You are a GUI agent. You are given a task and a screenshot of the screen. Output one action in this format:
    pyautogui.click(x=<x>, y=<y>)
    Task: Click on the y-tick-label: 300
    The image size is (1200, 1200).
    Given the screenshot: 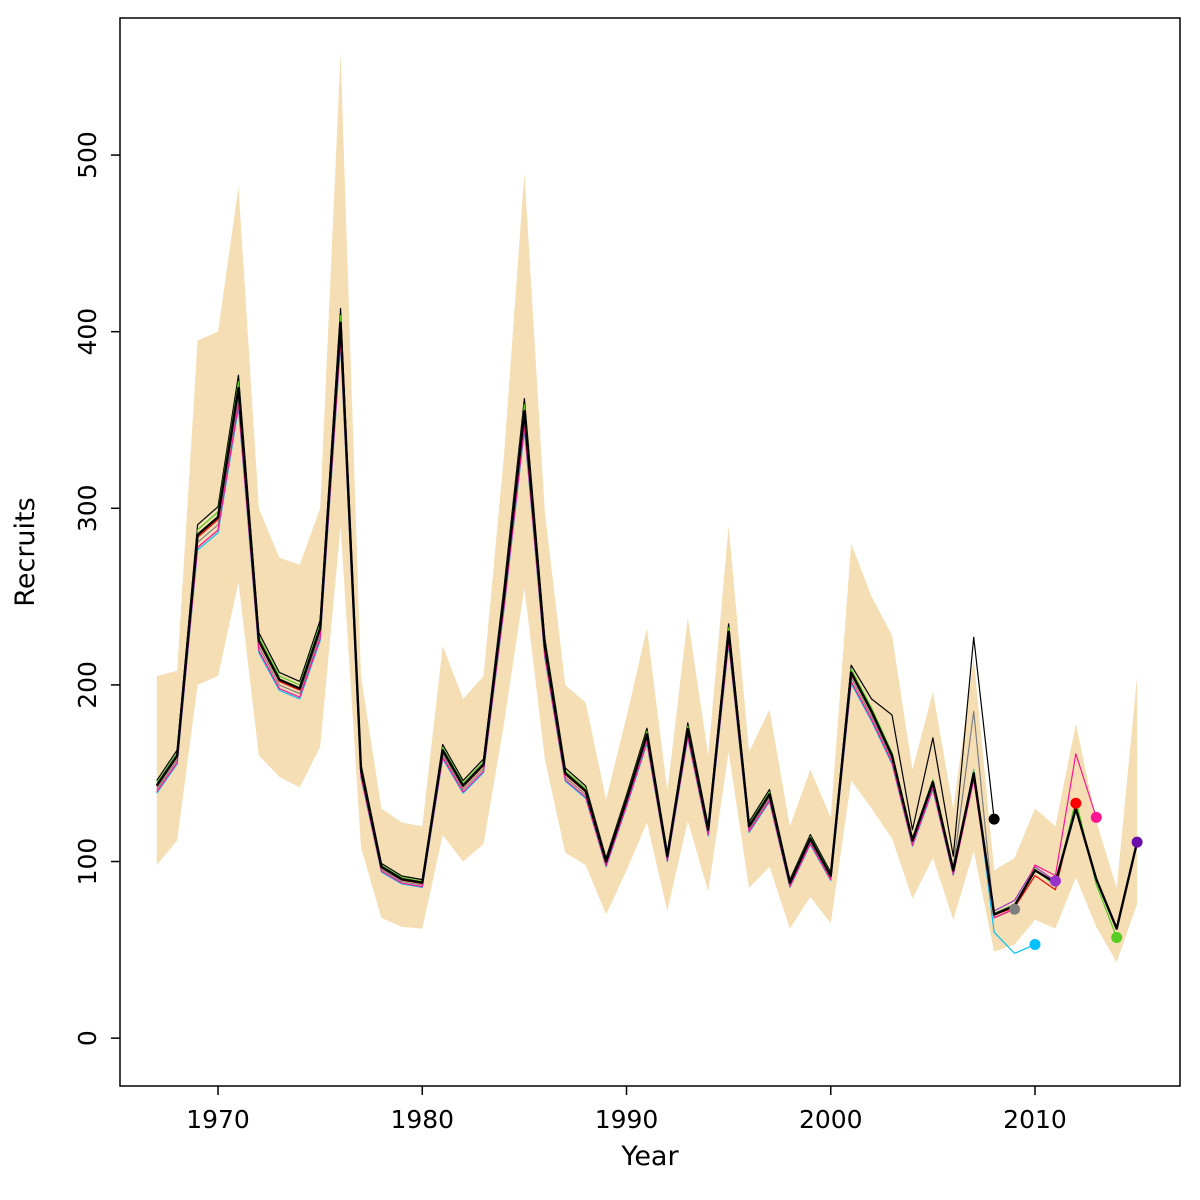 What is the action you would take?
    pyautogui.click(x=87, y=508)
    